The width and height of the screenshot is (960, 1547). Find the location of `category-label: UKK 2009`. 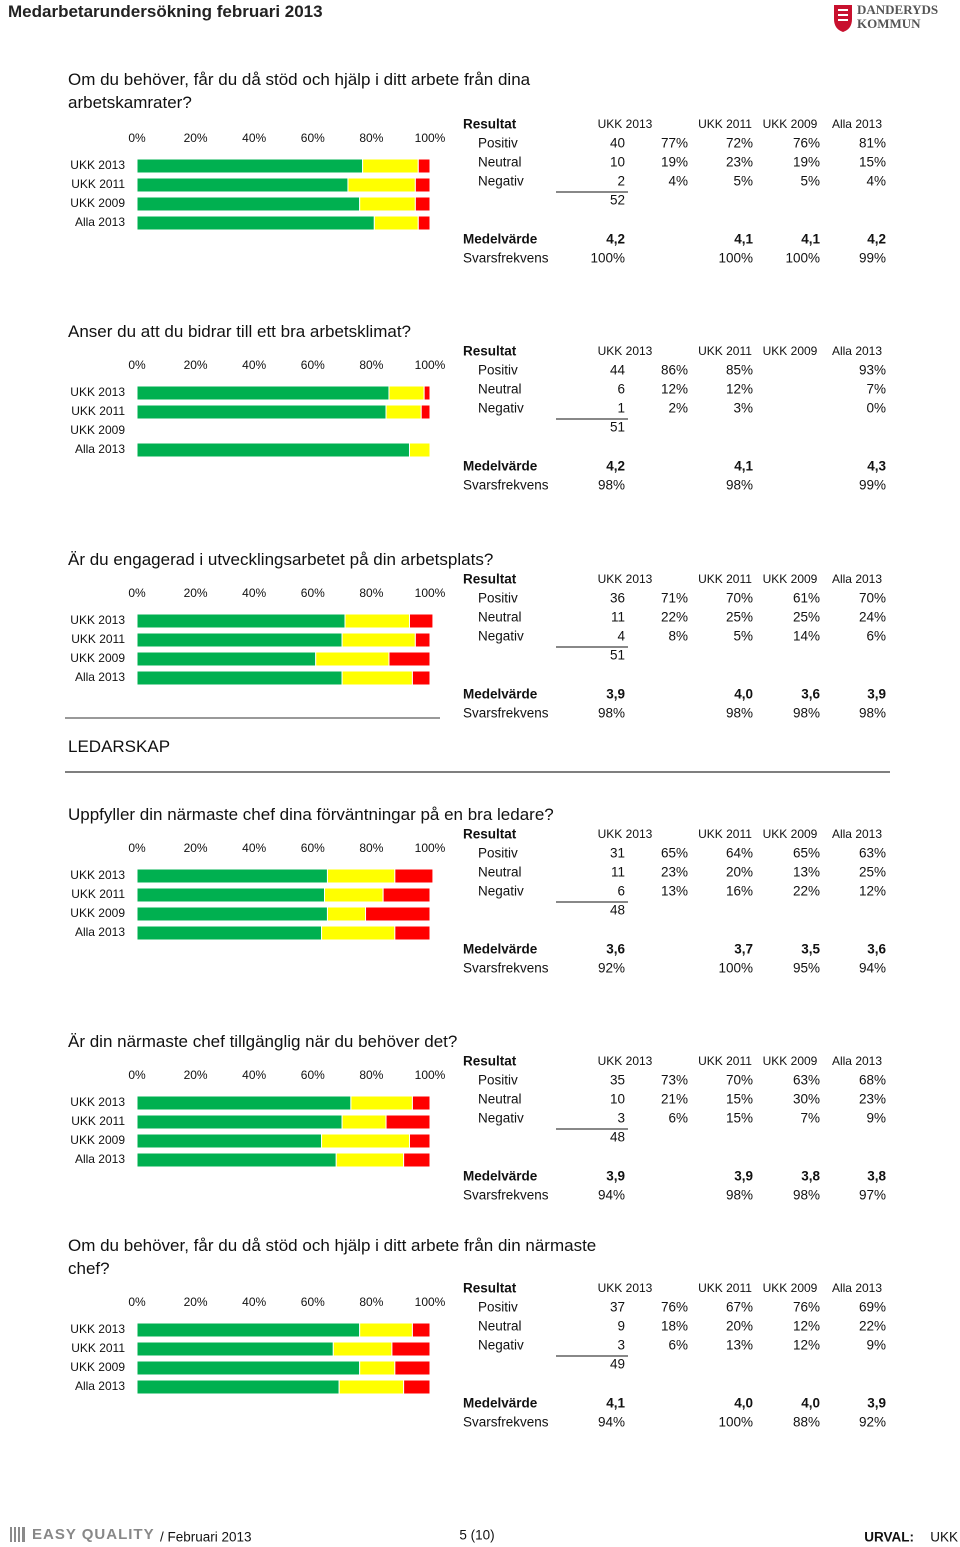

category-label: UKK 2009 is located at coordinates (97, 203).